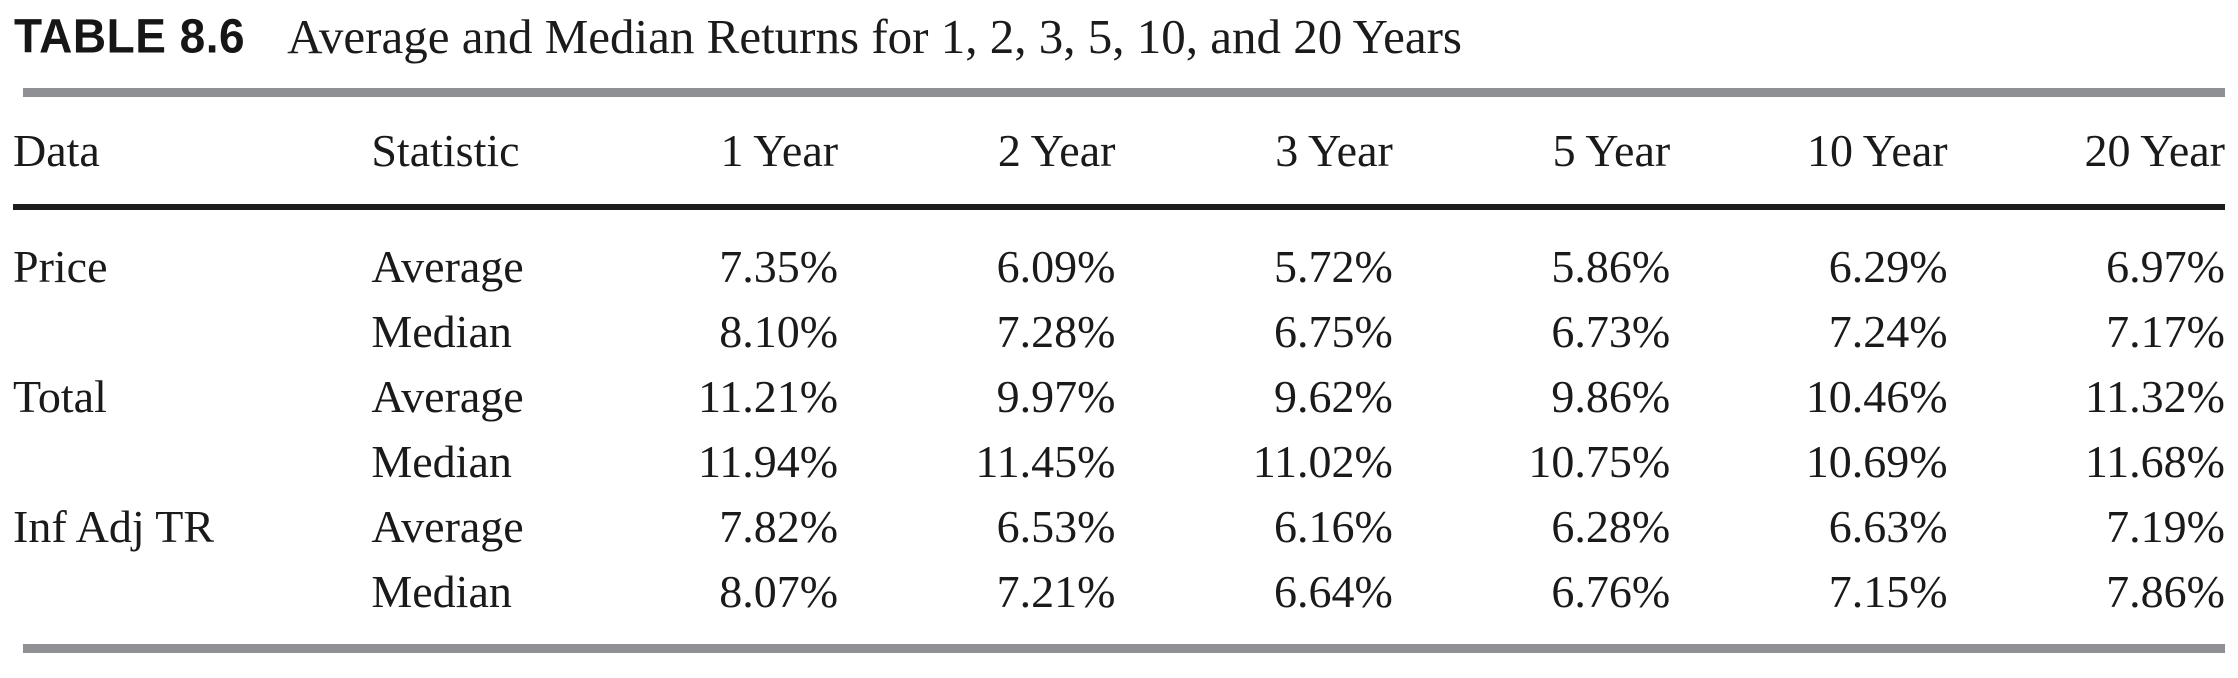 The height and width of the screenshot is (678, 2238). I want to click on column-header-1-year: 1 Year, so click(729, 160).